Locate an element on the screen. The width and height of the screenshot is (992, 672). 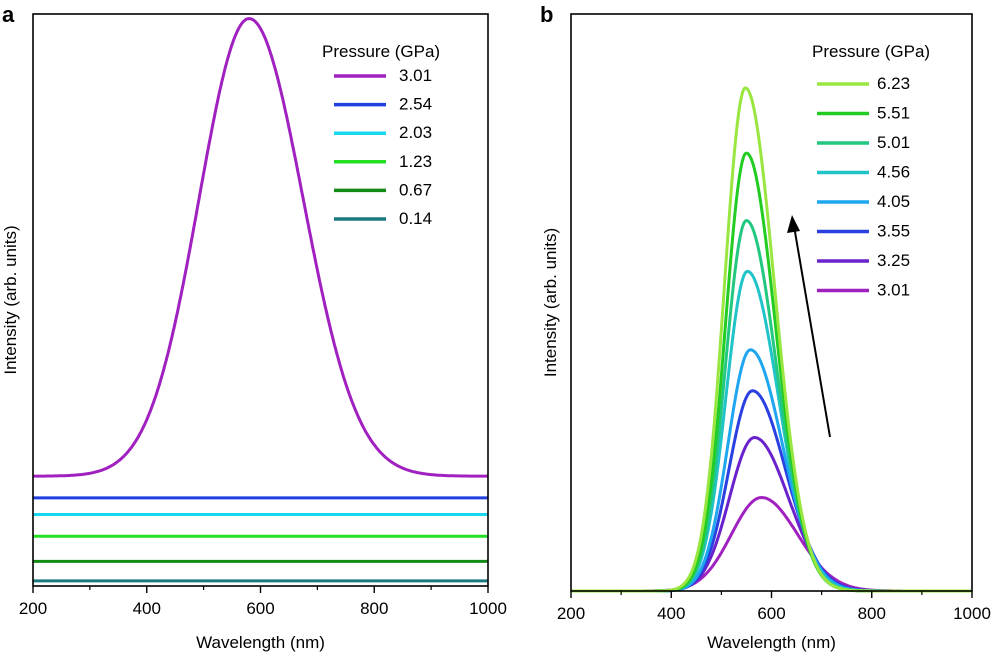
legend-label: 4.05 is located at coordinates (893, 201).